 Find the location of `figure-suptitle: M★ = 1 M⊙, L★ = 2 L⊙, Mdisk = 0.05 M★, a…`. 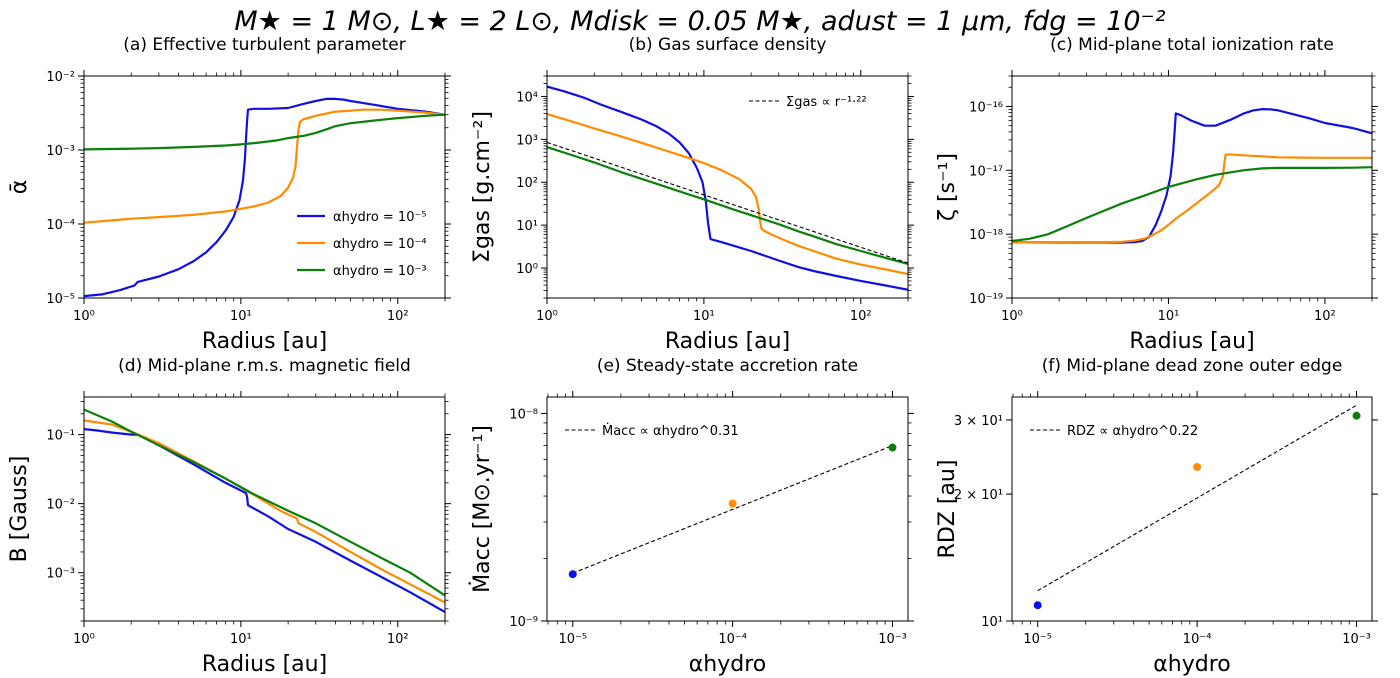

figure-suptitle: M★ = 1 M⊙, L★ = 2 L⊙, Mdisk = 0.05 M★, a… is located at coordinates (699, 21).